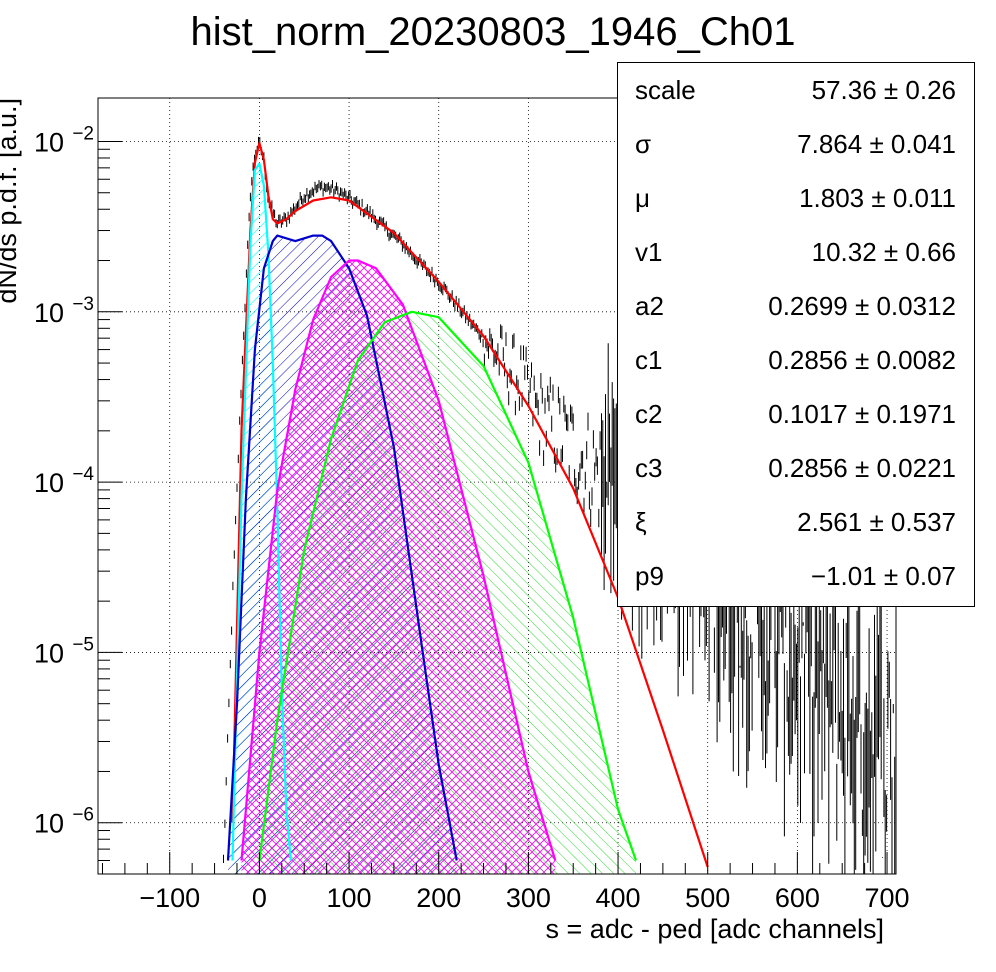 This screenshot has height=972, width=996. What do you see at coordinates (796, 90) in the screenshot?
I see `stat-row: scale 57.36 ± 0.26` at bounding box center [796, 90].